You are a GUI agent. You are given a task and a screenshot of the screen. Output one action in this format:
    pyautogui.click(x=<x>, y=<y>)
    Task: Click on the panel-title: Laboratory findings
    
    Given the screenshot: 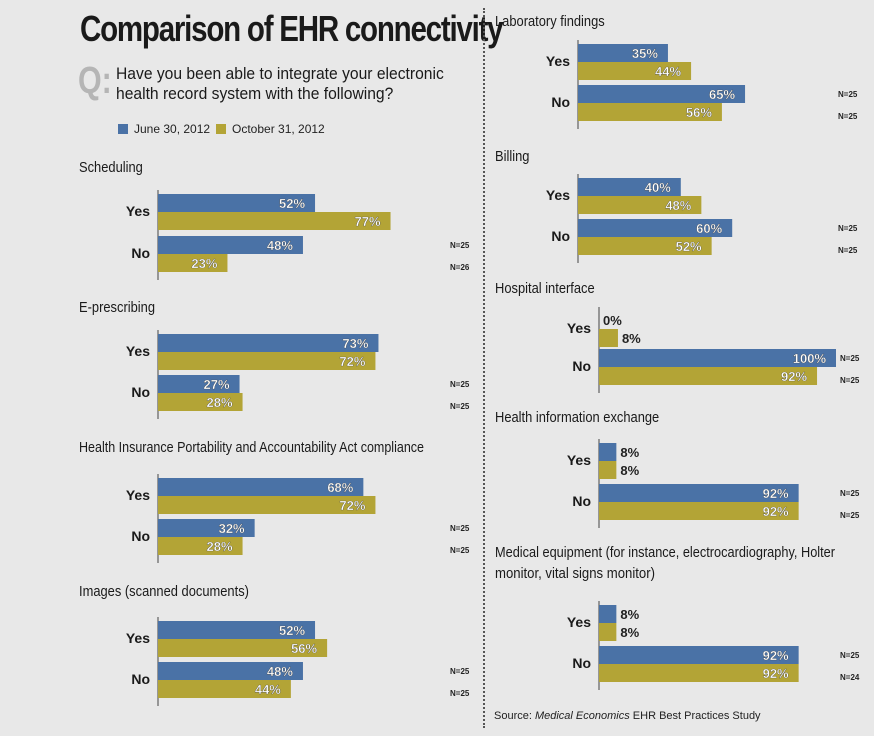 What is the action you would take?
    pyautogui.click(x=550, y=21)
    